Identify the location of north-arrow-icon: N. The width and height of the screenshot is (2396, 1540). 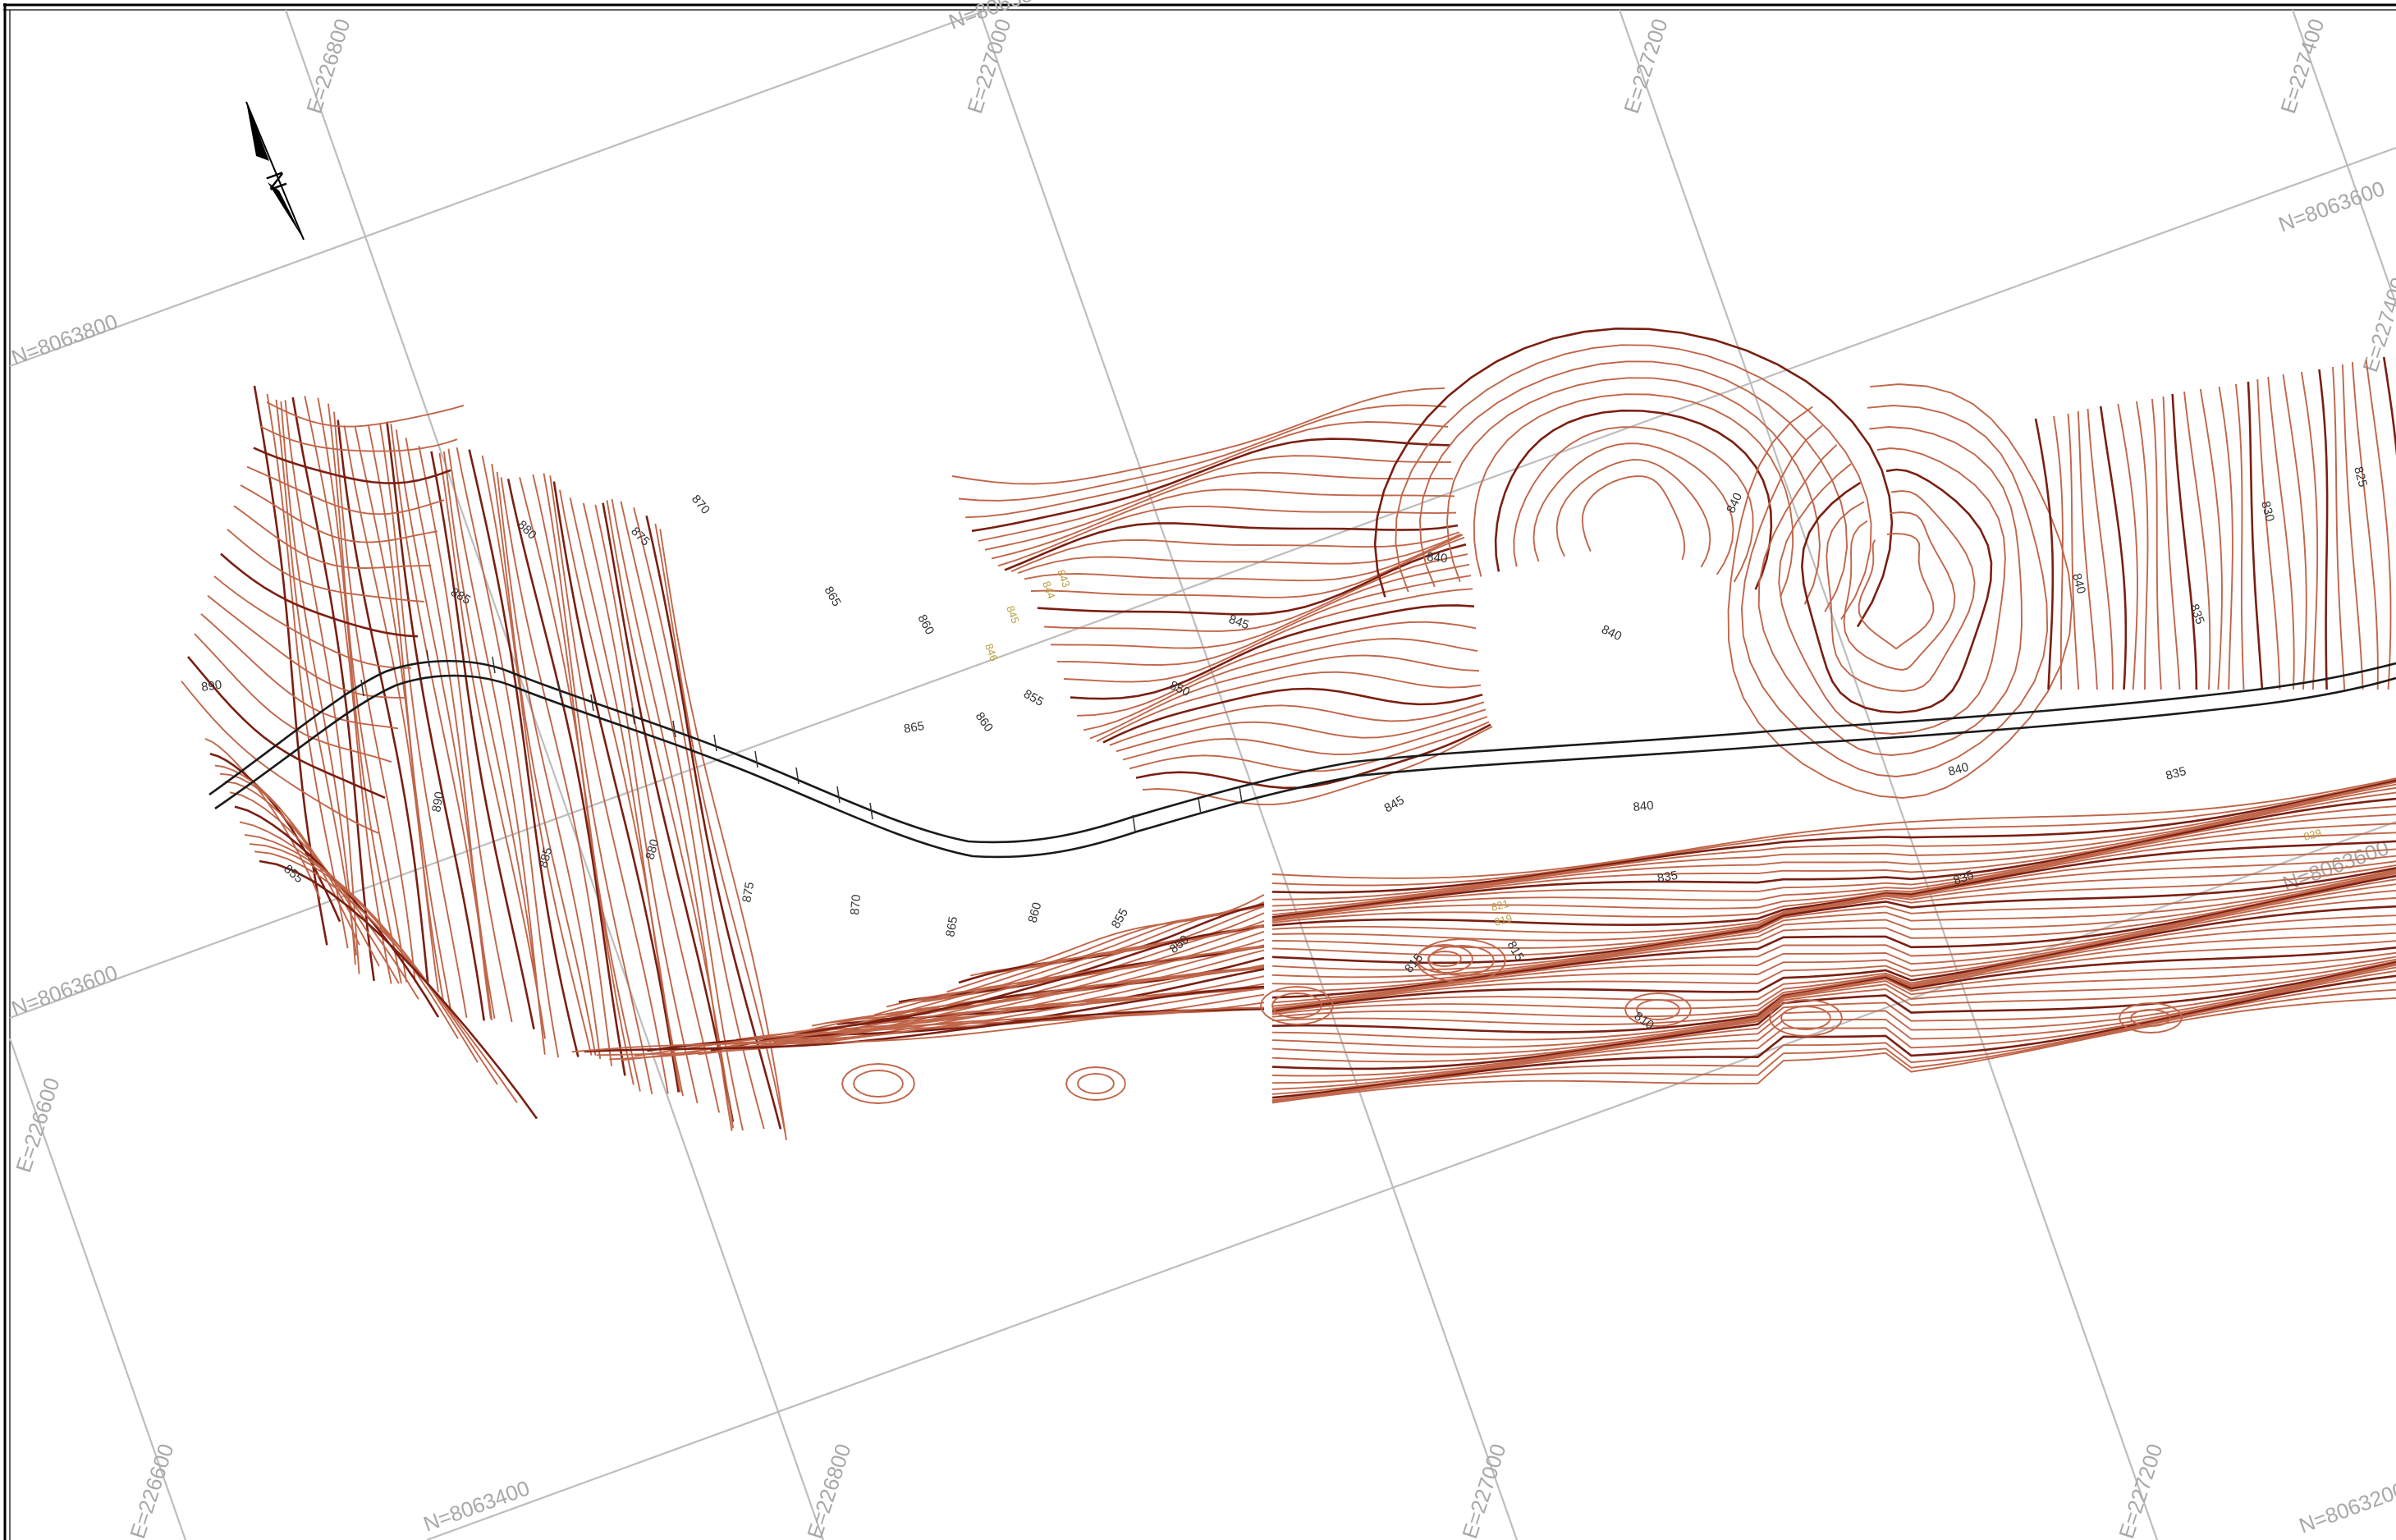
(275, 171).